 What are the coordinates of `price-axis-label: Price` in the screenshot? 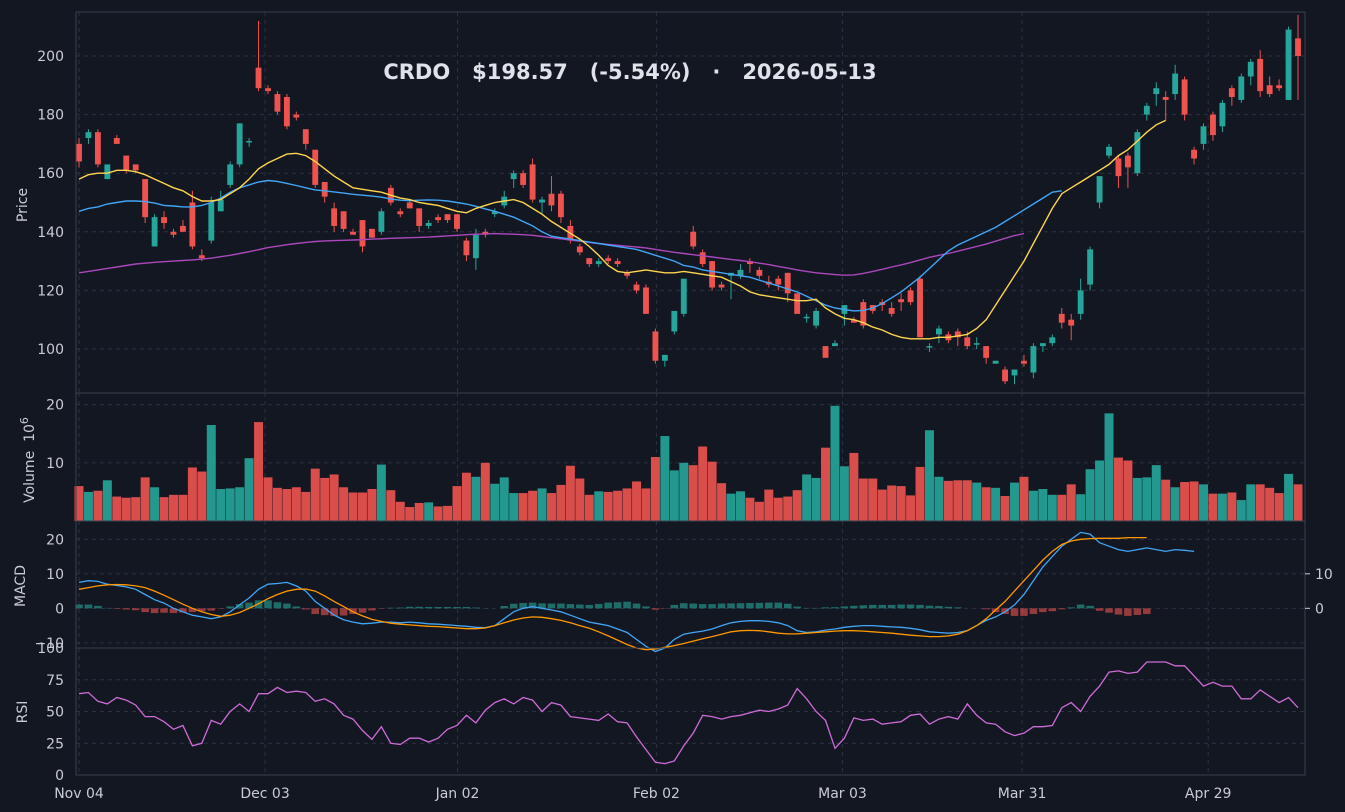 It's located at (23, 205).